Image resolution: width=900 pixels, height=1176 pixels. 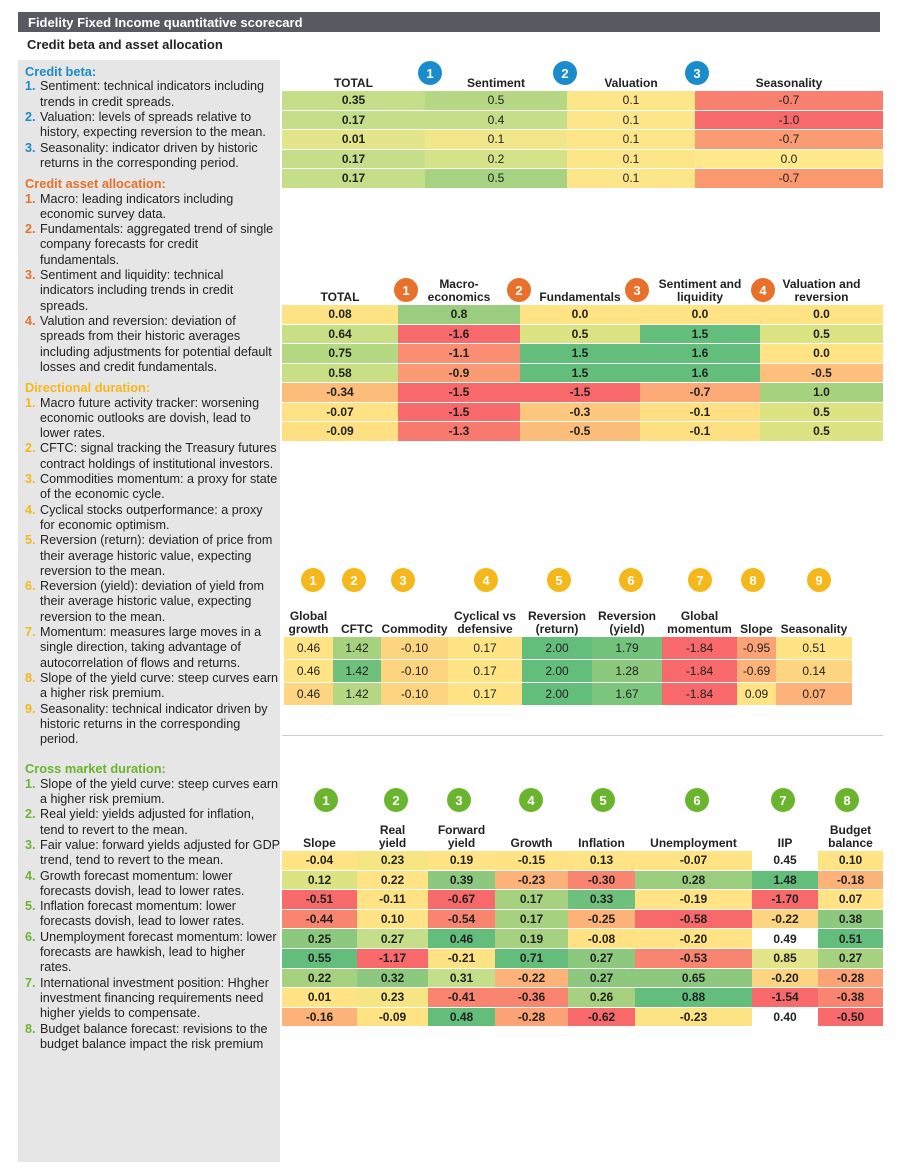 I want to click on table-cell: 0.14, so click(x=814, y=671).